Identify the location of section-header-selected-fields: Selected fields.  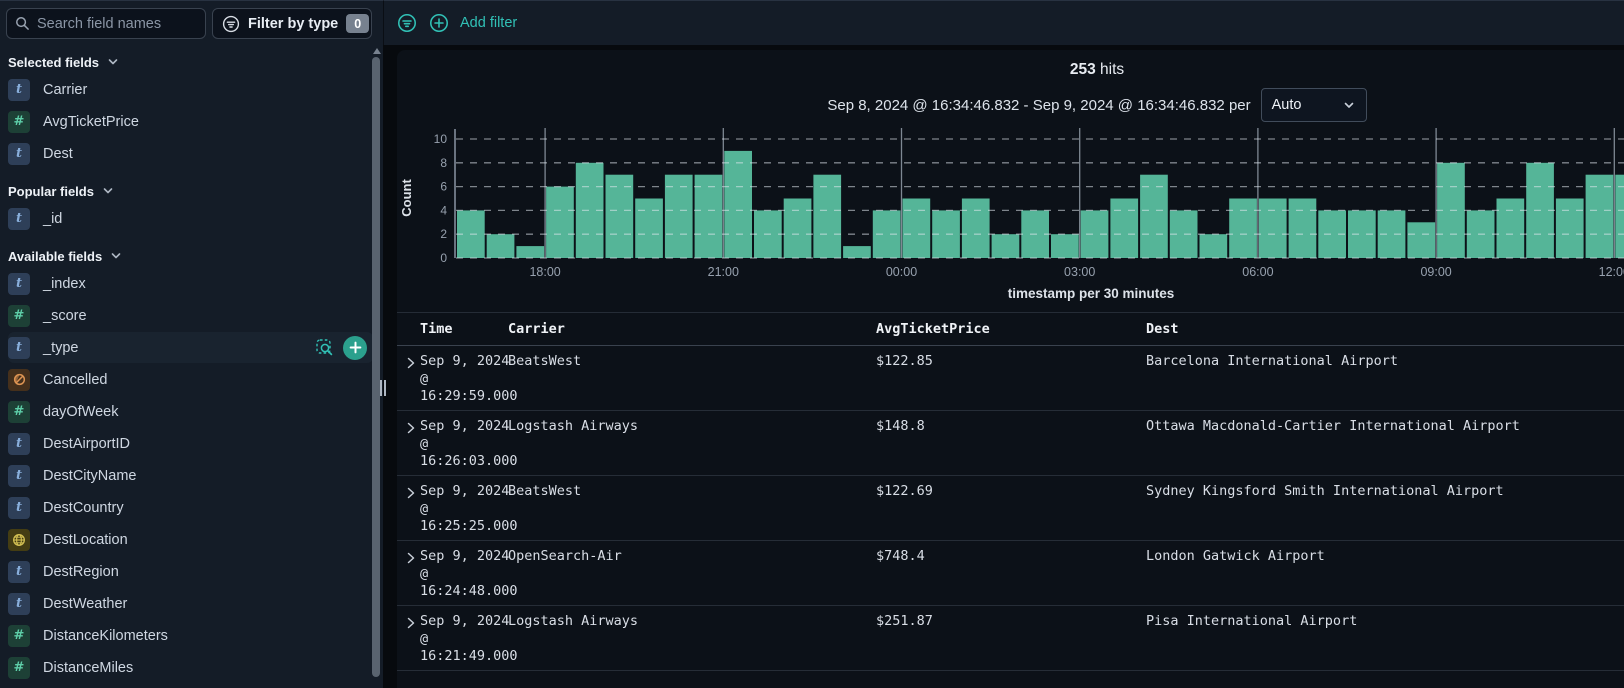
(195, 62).